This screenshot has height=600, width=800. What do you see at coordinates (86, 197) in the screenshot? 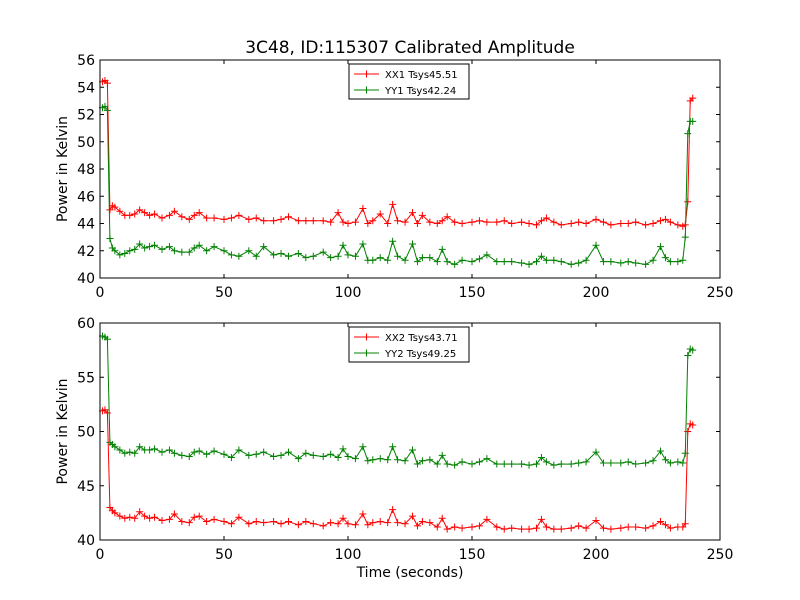
I see `y-tick-label: 46` at bounding box center [86, 197].